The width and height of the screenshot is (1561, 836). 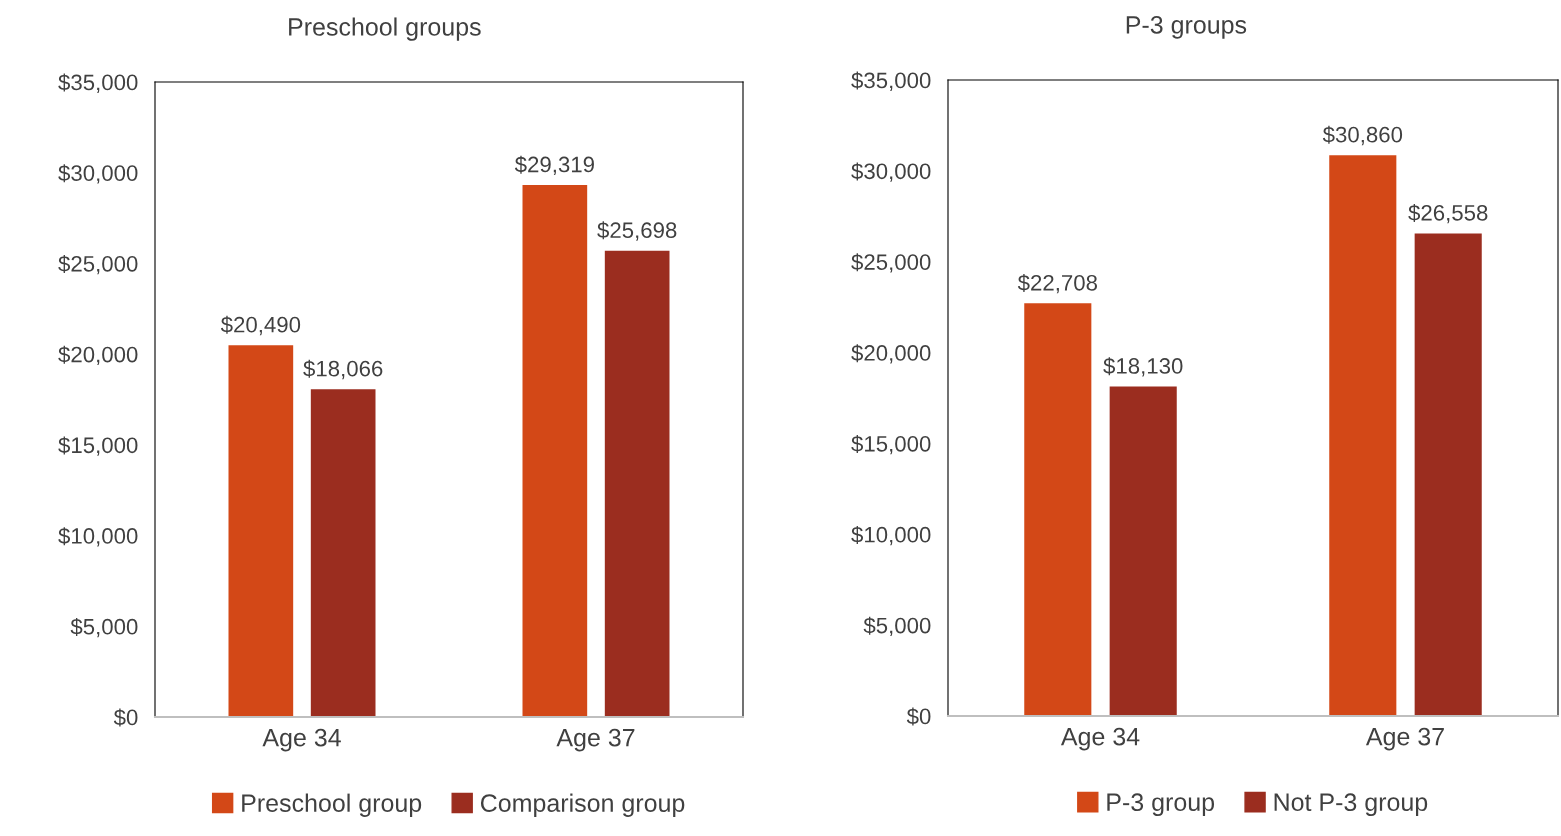 What do you see at coordinates (637, 231) in the screenshot?
I see `data-label: $25,698` at bounding box center [637, 231].